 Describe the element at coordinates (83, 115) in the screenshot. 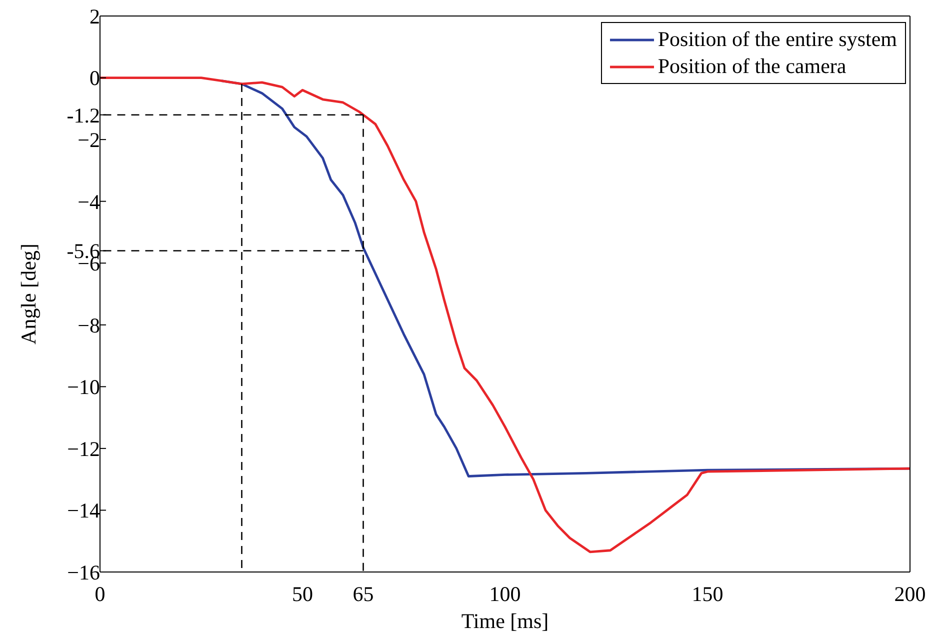

I see `y-tick-label: -1.2` at that location.